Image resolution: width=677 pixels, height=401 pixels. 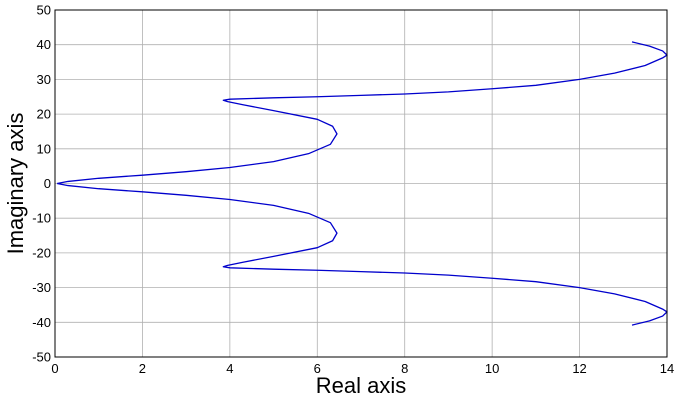 What do you see at coordinates (41, 287) in the screenshot?
I see `y-tick-label: -30` at bounding box center [41, 287].